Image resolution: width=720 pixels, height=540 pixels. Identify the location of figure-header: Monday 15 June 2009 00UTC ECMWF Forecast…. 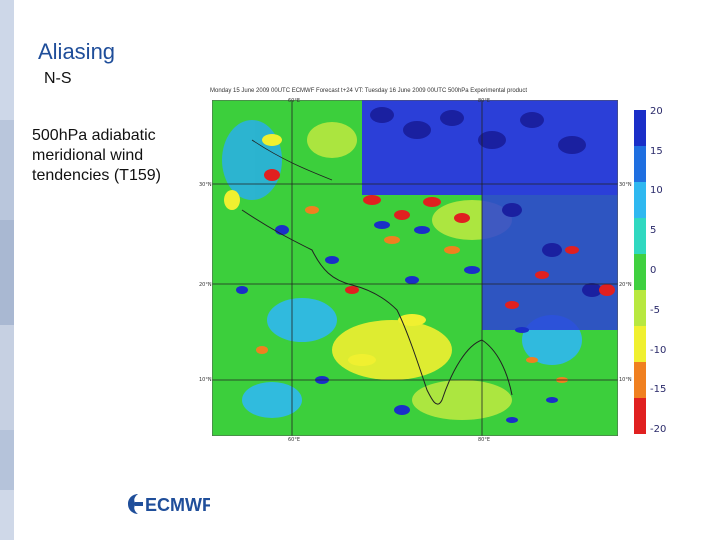
(369, 91).